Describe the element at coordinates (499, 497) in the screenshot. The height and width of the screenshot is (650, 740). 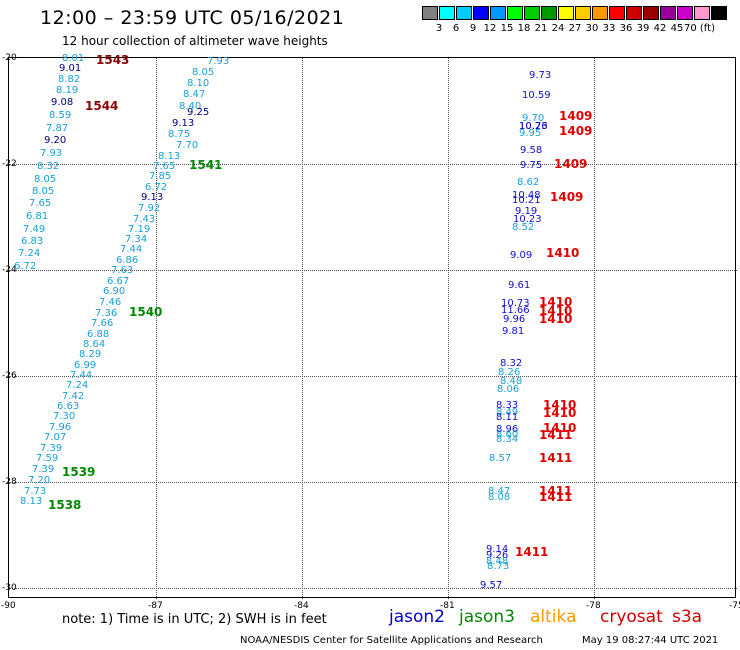
I see `swh-reading: 8.08` at that location.